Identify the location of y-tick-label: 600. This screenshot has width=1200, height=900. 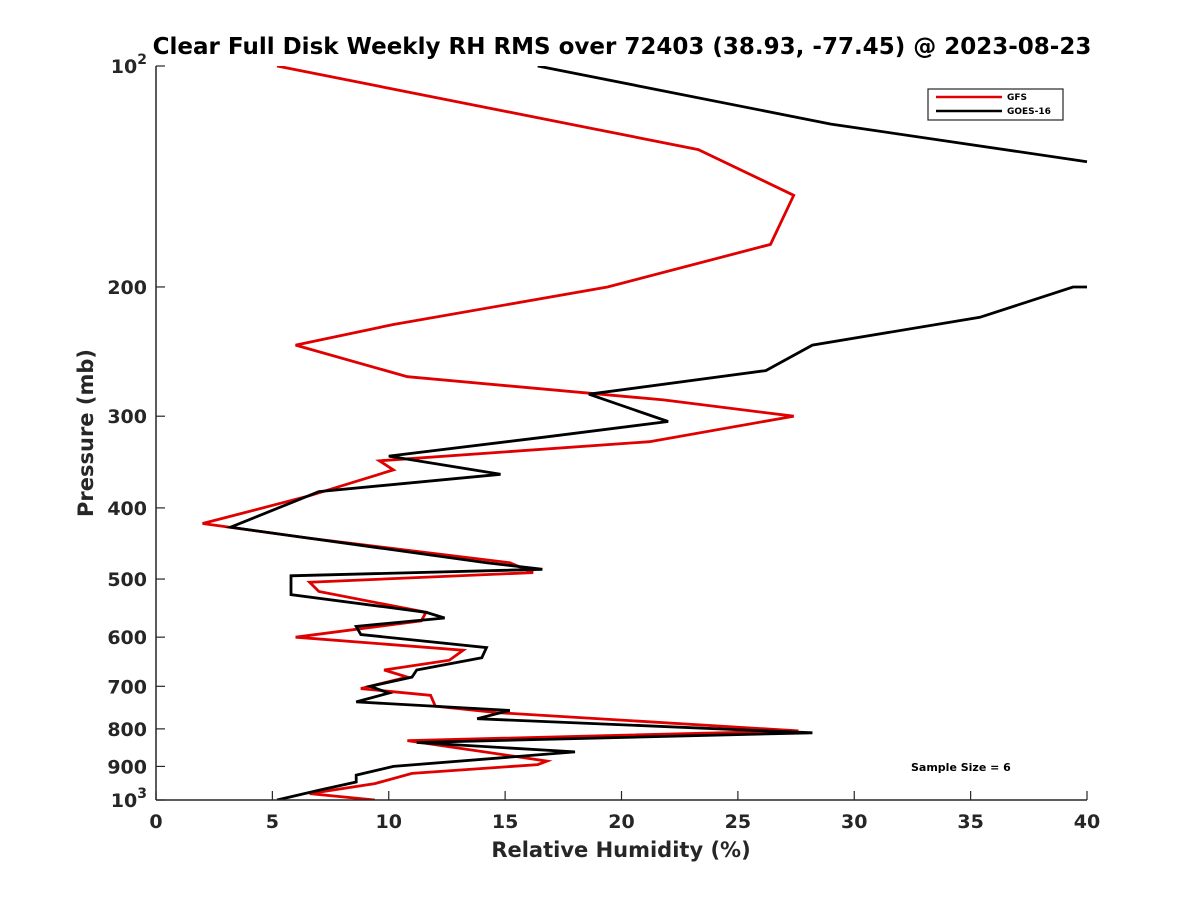
(127, 638).